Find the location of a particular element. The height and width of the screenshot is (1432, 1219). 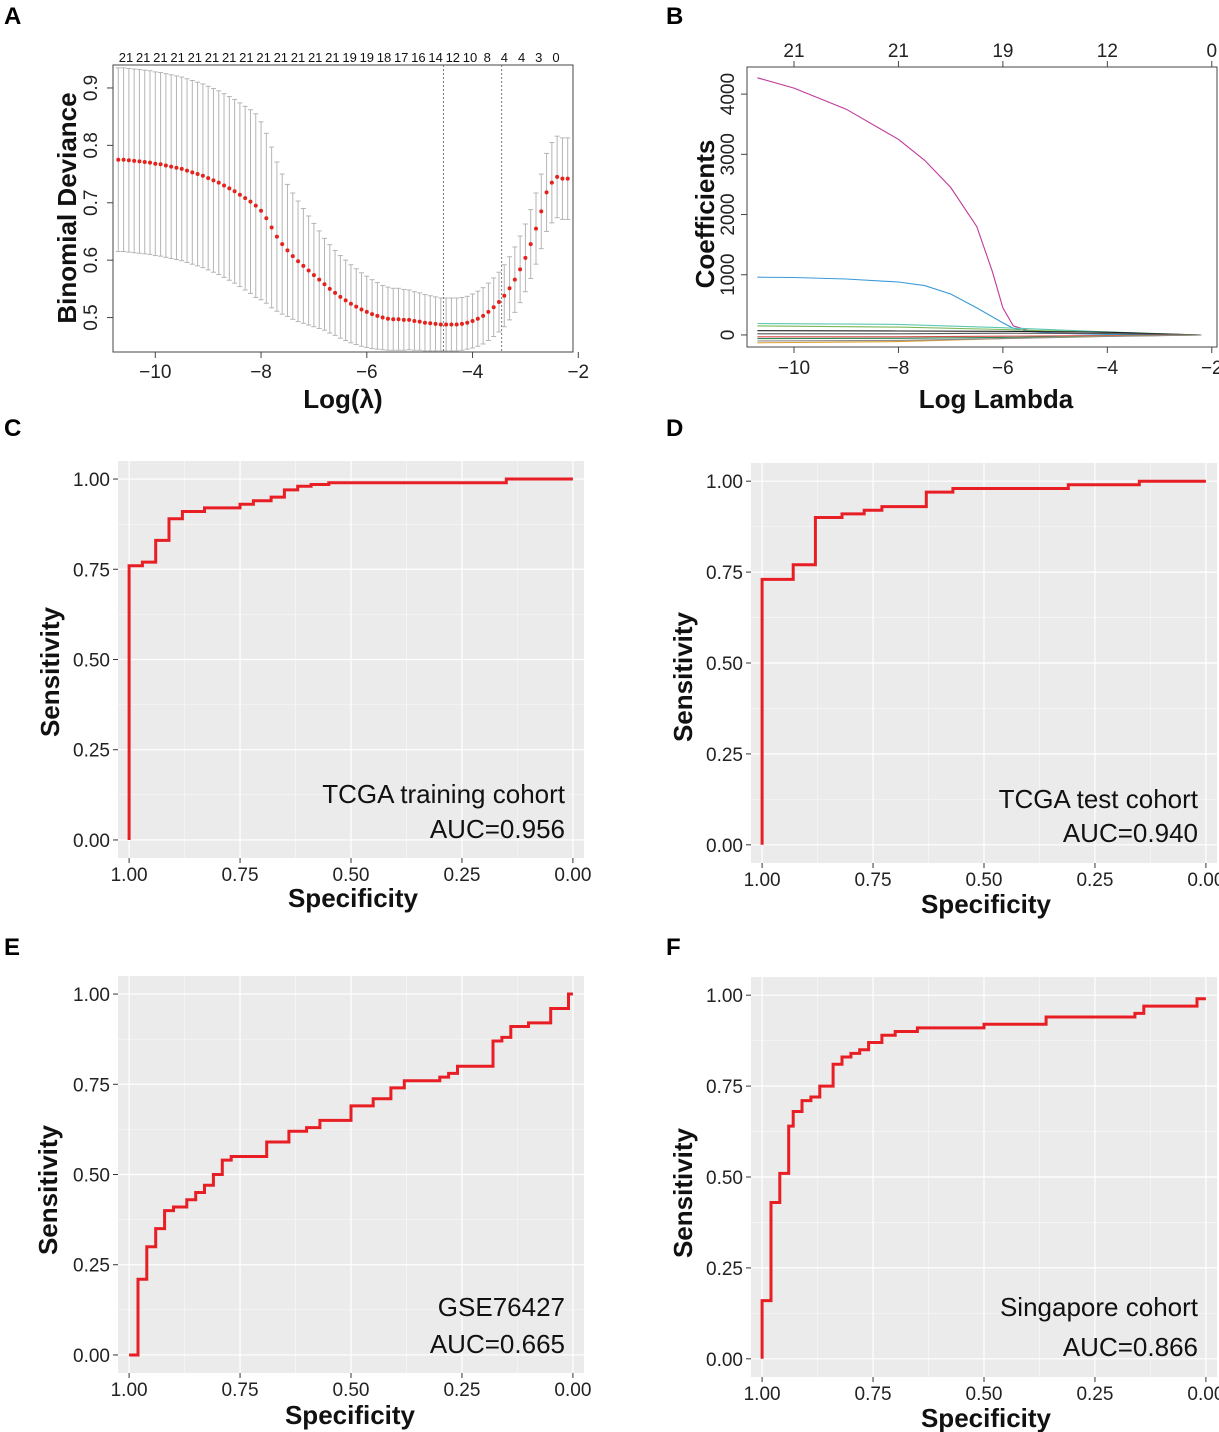

panel-d-y-label: Sensitivity is located at coordinates (683, 676).